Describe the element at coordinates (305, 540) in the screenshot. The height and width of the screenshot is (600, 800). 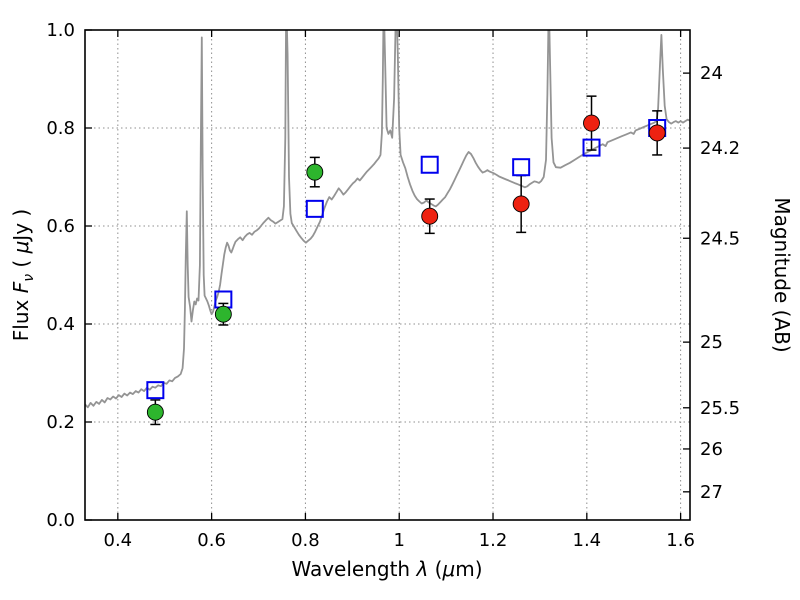
I see `x-tick-label: 0.8` at that location.